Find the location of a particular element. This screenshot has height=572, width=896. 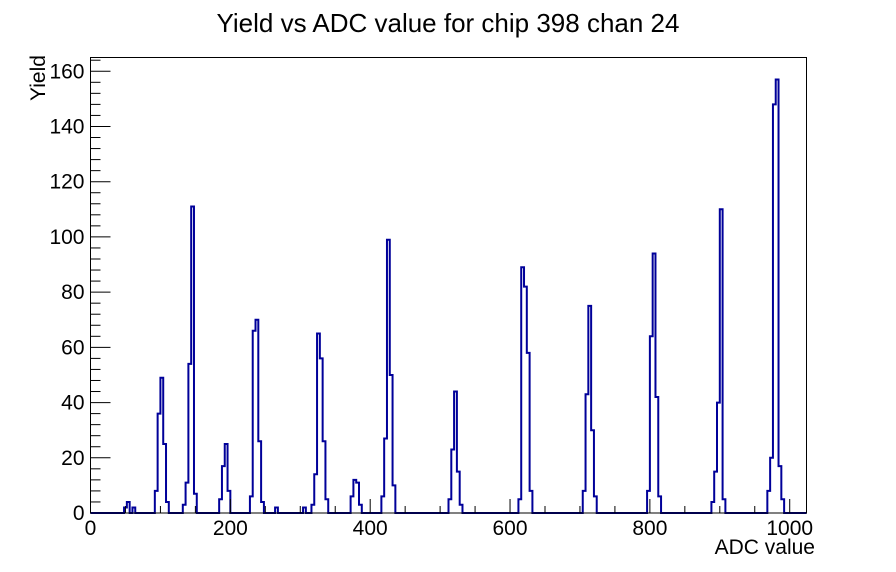

svg-text: 100 is located at coordinates (66, 237).